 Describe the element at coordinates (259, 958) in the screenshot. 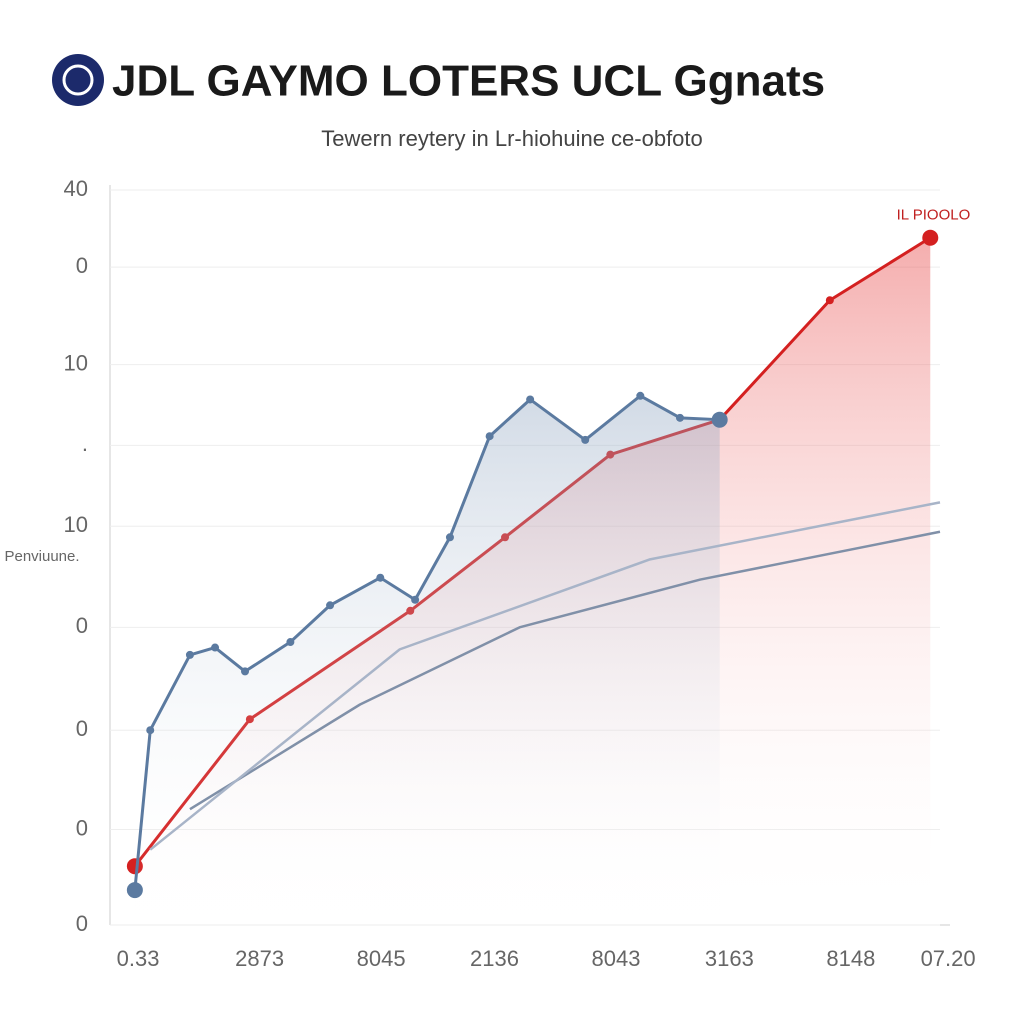

I see `x-tick-label: 2873` at that location.